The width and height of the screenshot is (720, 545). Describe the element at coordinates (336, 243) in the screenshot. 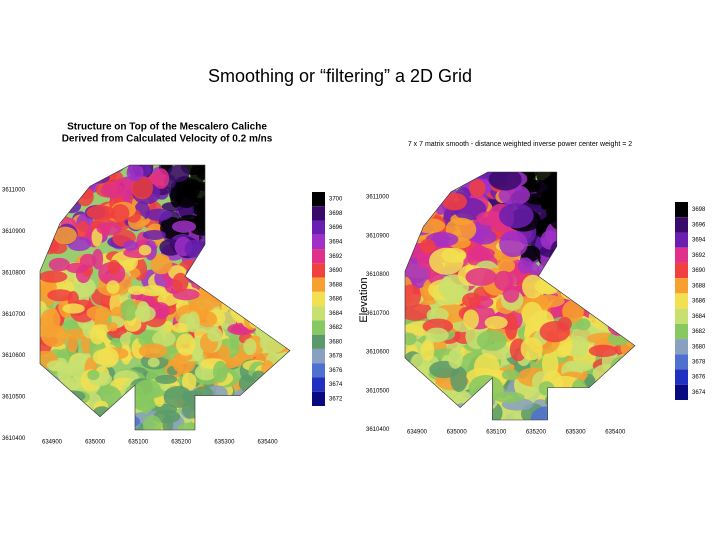

I see `colorbar-label: 3694` at that location.